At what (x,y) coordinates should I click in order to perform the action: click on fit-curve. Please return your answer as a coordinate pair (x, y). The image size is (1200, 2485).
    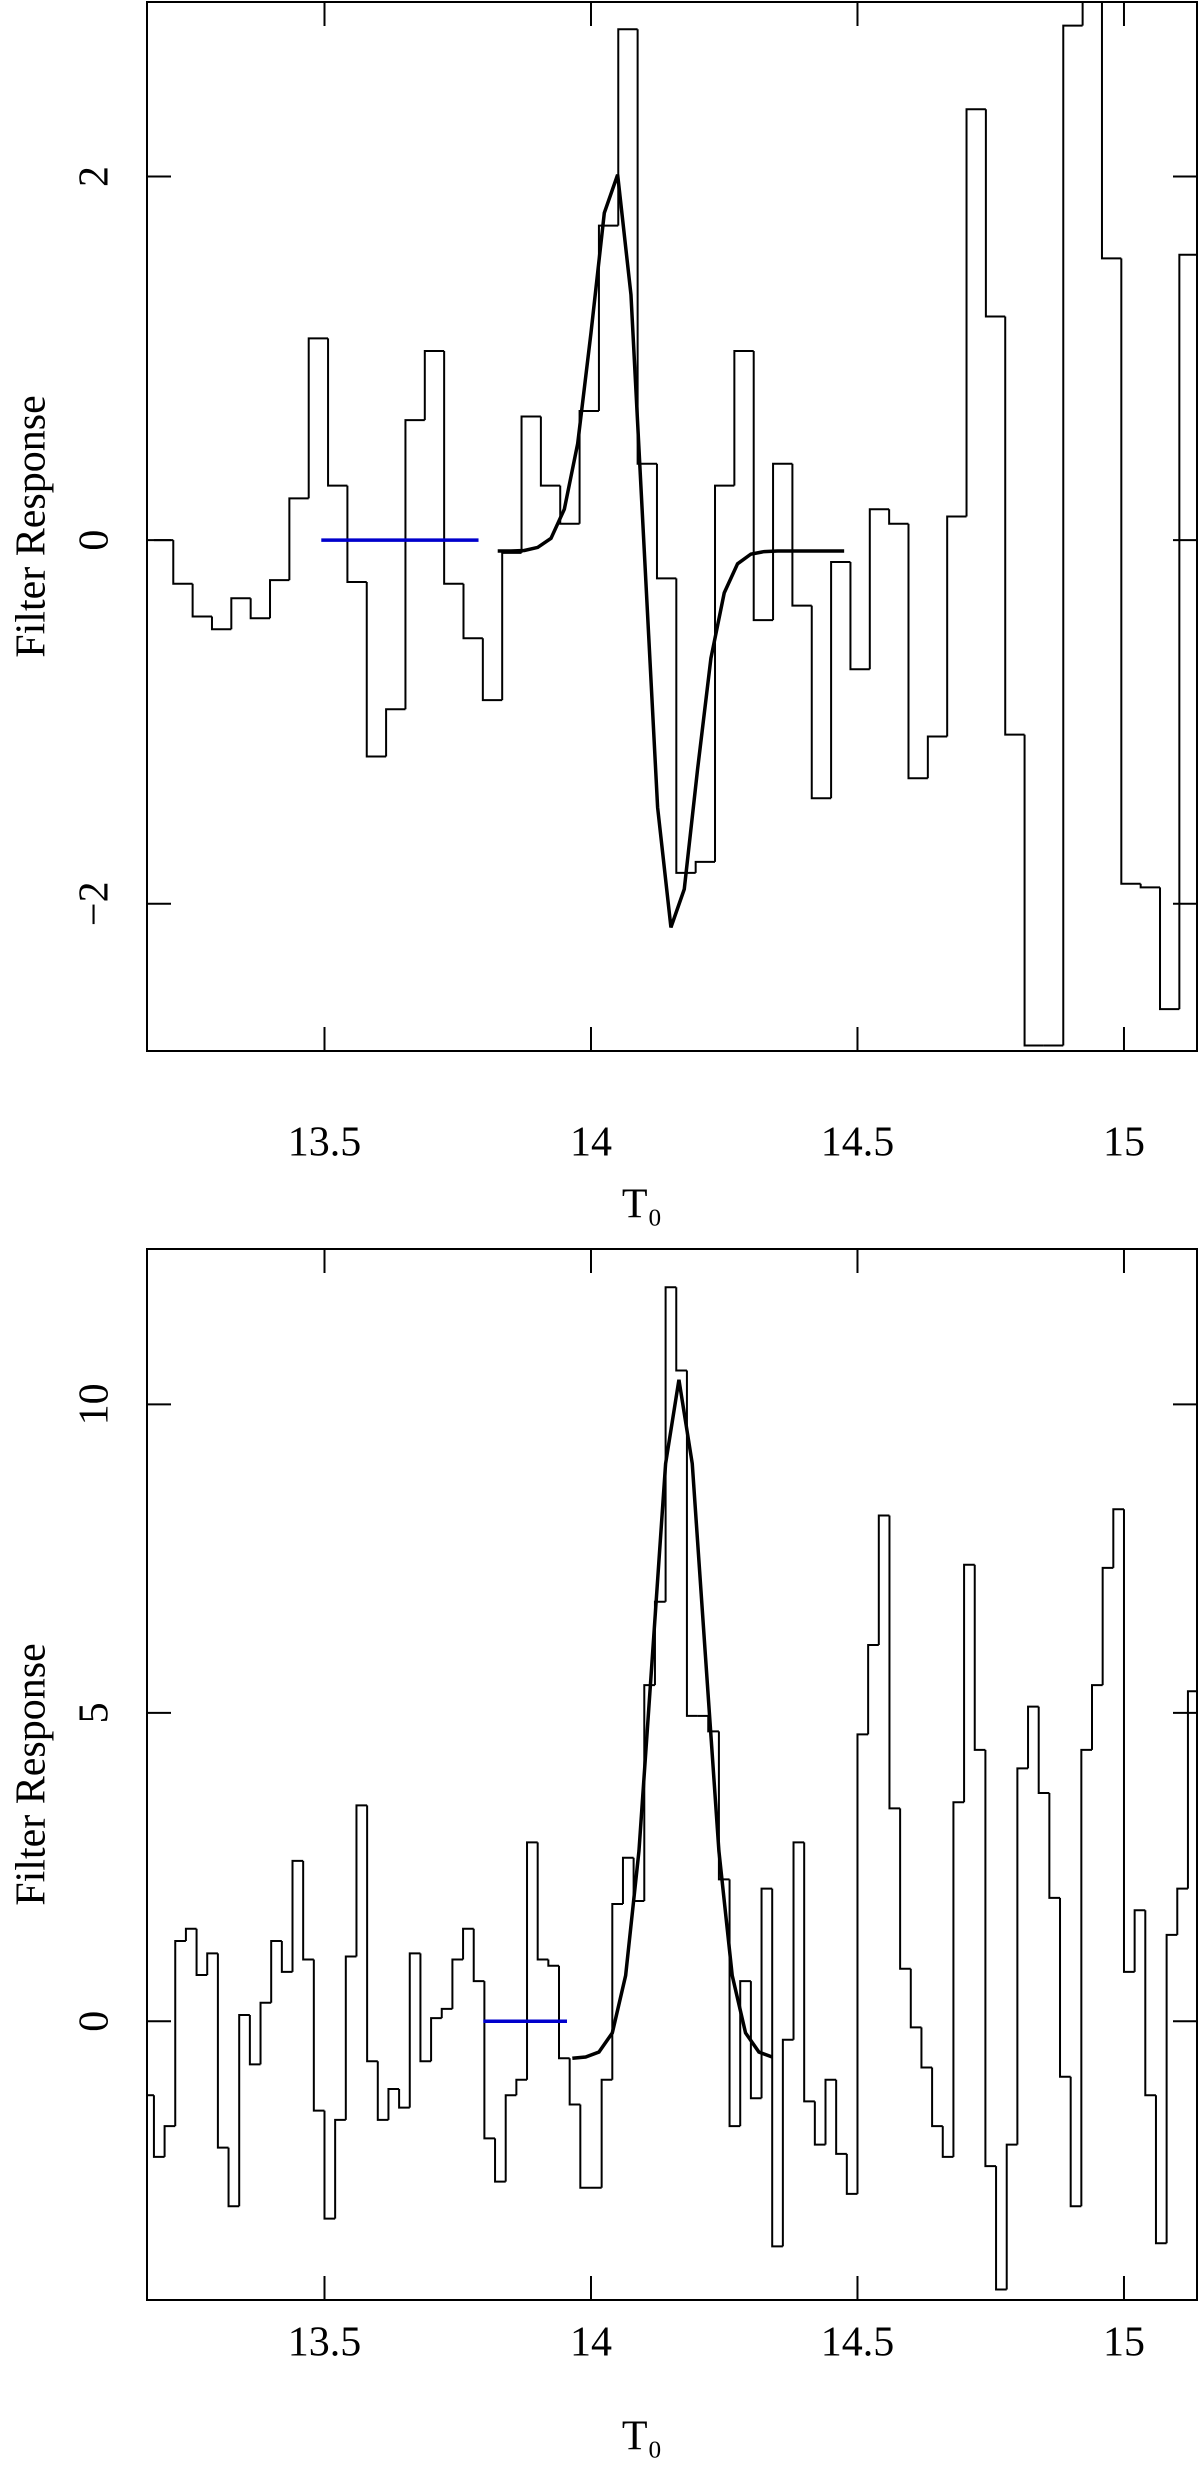
    Looking at the image, I should click on (671, 551).